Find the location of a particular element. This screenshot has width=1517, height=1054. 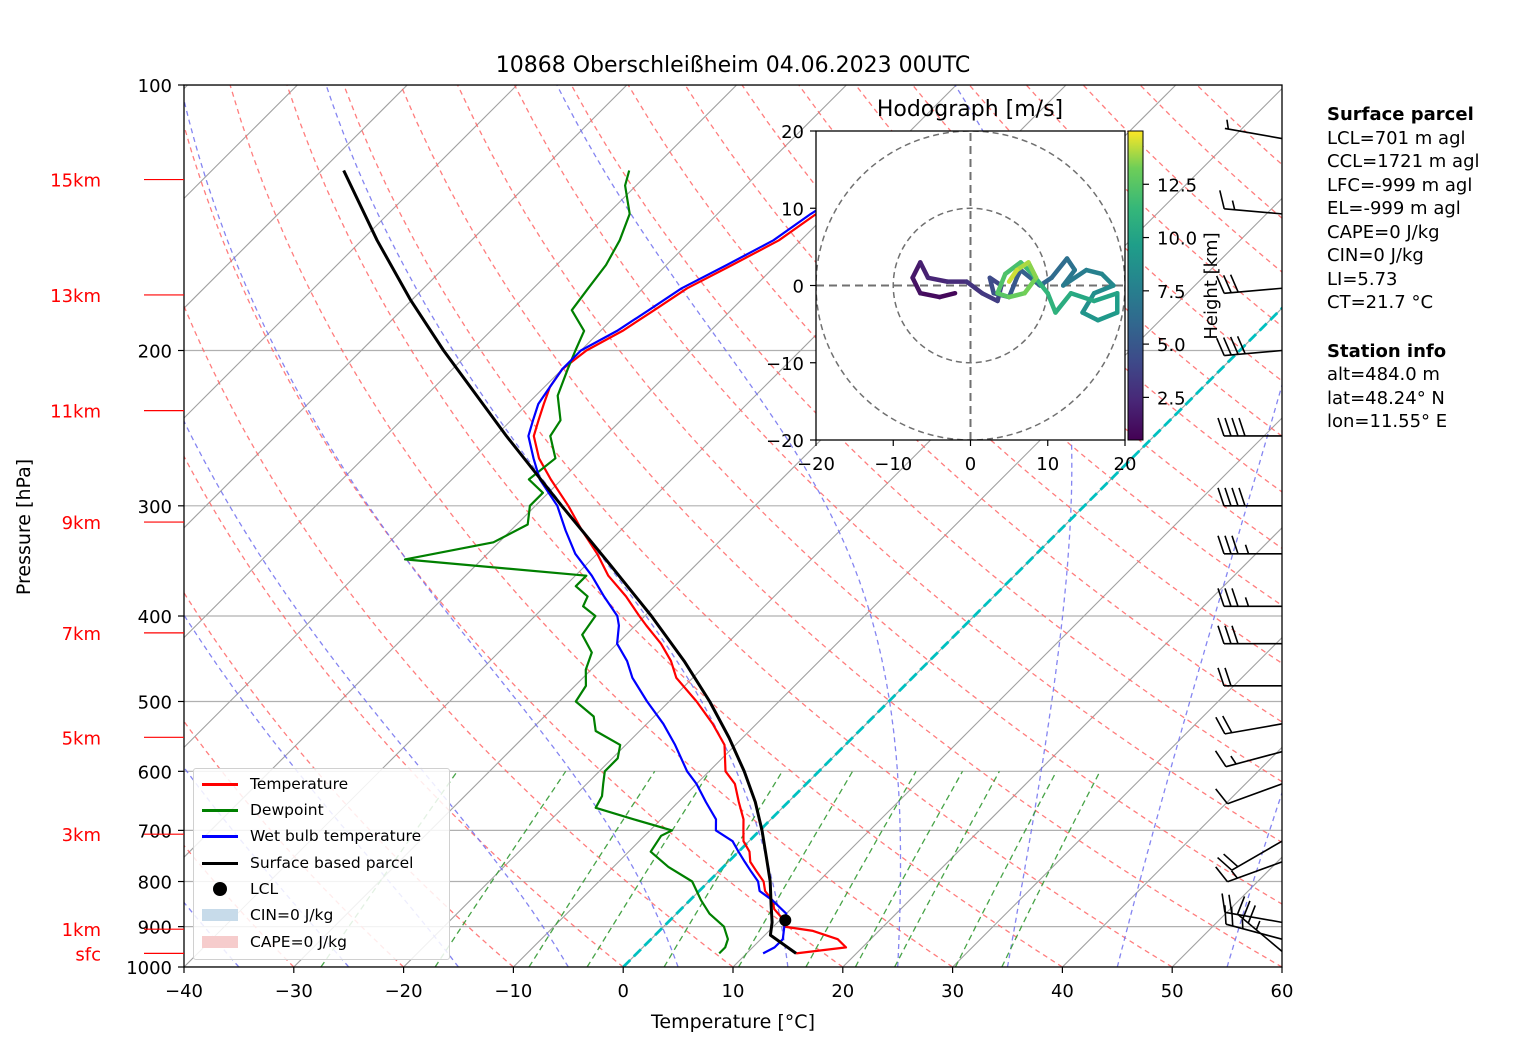

hodograph-ring is located at coordinates (970, 285).